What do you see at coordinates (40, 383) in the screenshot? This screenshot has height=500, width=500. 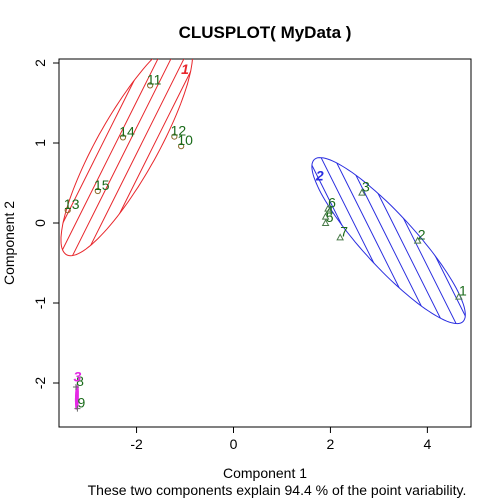 I see `y-tick-label: -2` at bounding box center [40, 383].